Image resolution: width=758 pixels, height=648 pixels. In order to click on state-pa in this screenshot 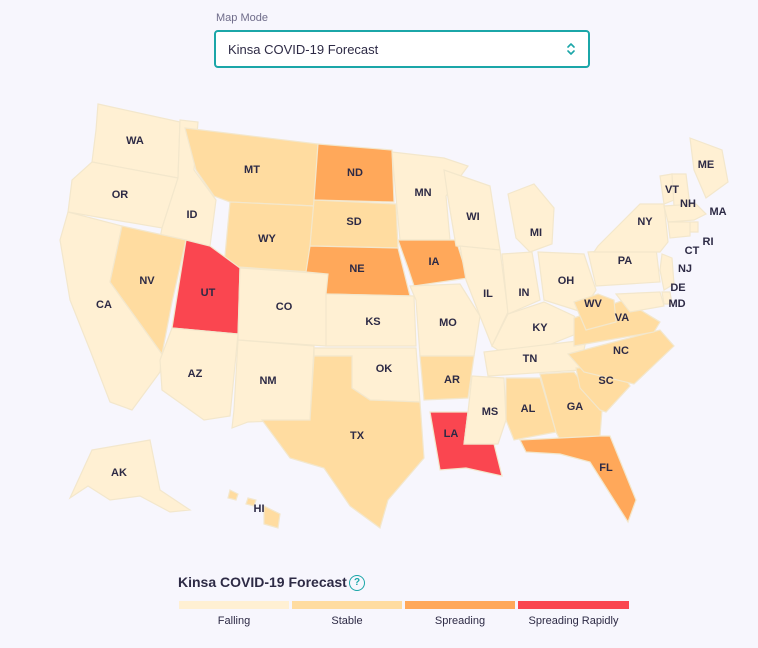, I will do `click(624, 267)`.